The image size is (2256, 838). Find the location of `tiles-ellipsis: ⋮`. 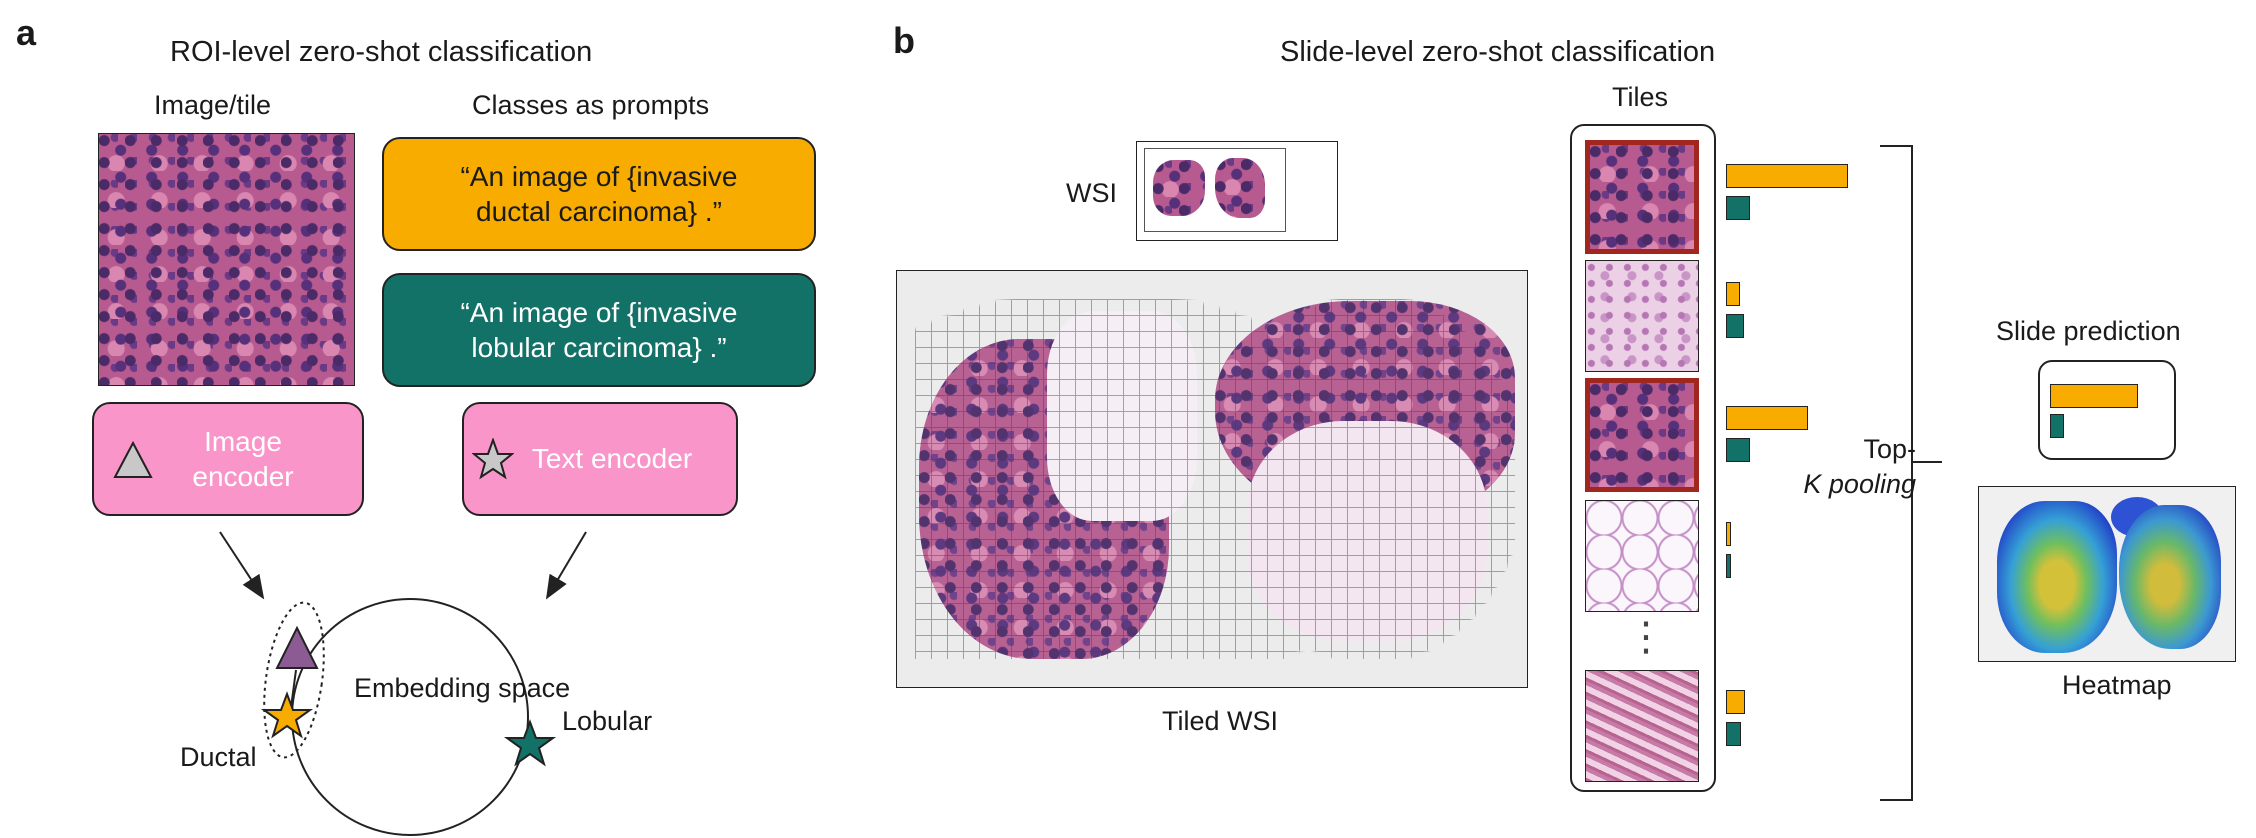

tiles-ellipsis: ⋮ is located at coordinates (1646, 637).